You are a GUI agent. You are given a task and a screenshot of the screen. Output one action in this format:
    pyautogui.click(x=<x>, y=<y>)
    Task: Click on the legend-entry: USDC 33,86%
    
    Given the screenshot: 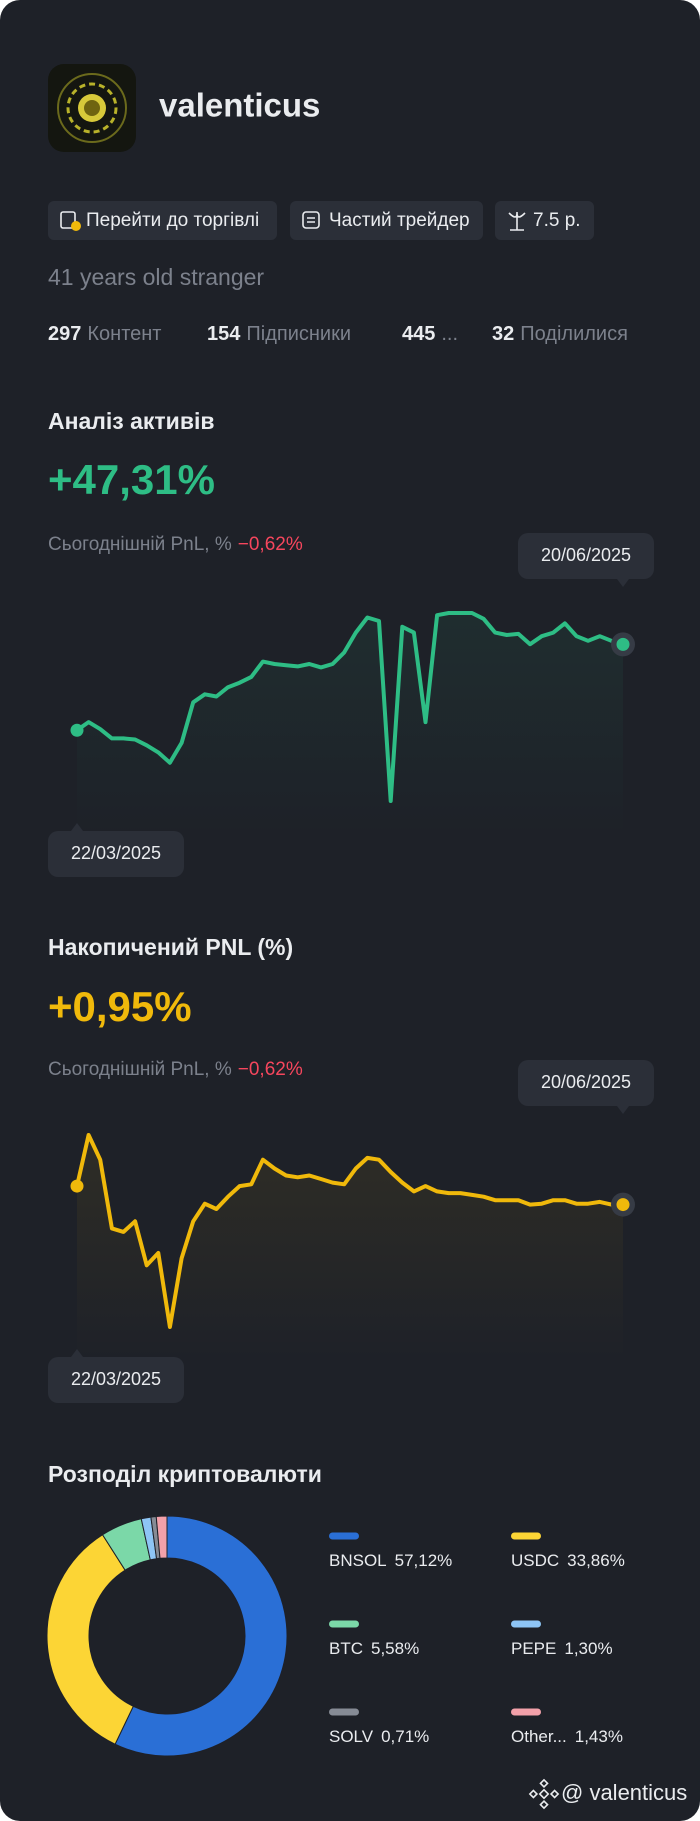 What is the action you would take?
    pyautogui.click(x=568, y=1560)
    